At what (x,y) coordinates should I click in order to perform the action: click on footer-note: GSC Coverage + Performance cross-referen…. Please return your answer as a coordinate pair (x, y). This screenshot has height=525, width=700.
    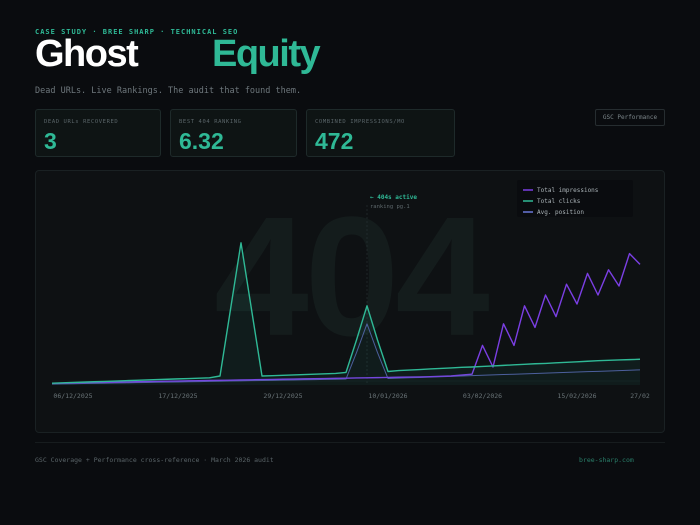
    Looking at the image, I should click on (154, 460).